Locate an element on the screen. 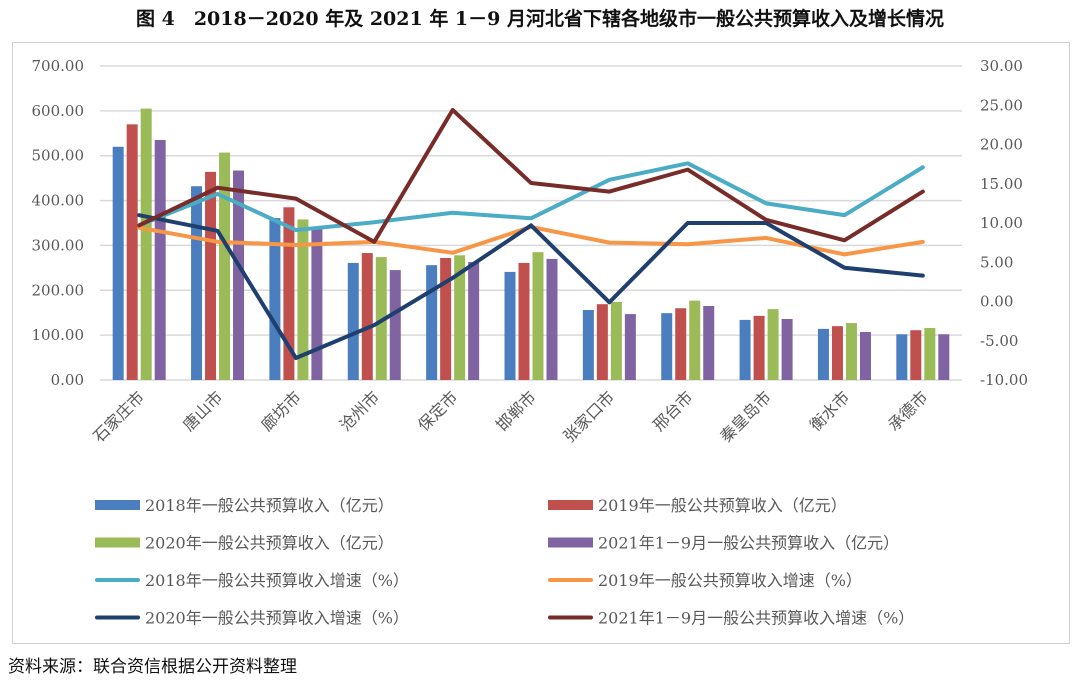 This screenshot has height=683, width=1080. legend-label: 2020年一般公共预算收入增速（%） is located at coordinates (277, 618).